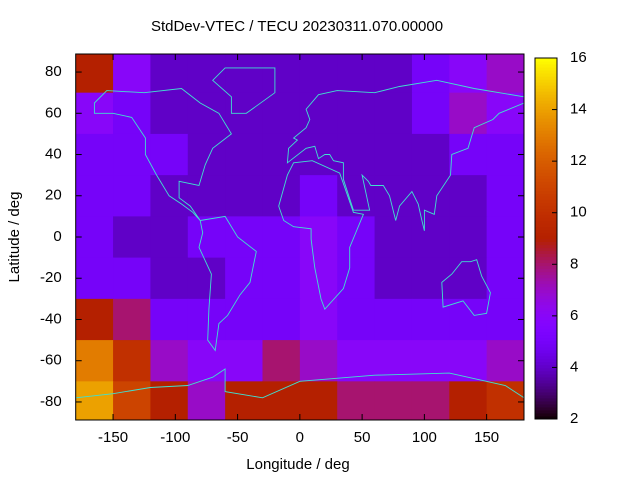  I want to click on x-tick-label: 0, so click(300, 437).